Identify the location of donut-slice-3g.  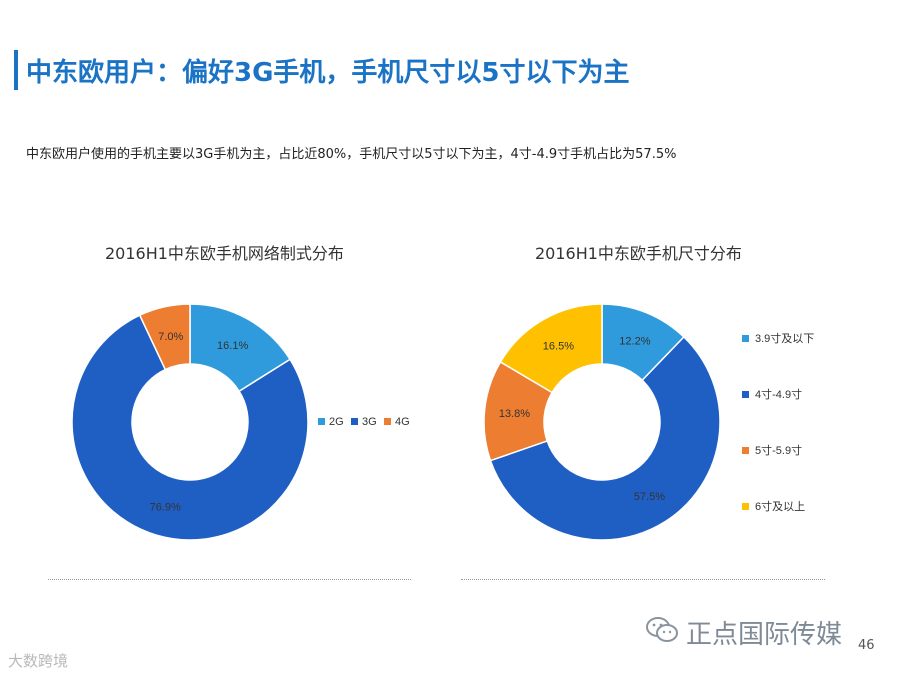
(190, 427).